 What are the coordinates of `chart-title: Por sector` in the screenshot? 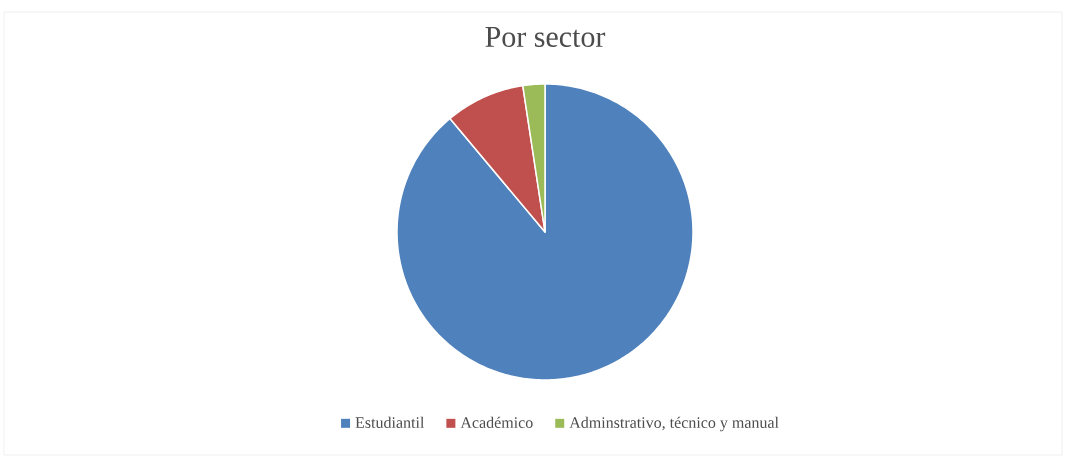 It's located at (545, 37).